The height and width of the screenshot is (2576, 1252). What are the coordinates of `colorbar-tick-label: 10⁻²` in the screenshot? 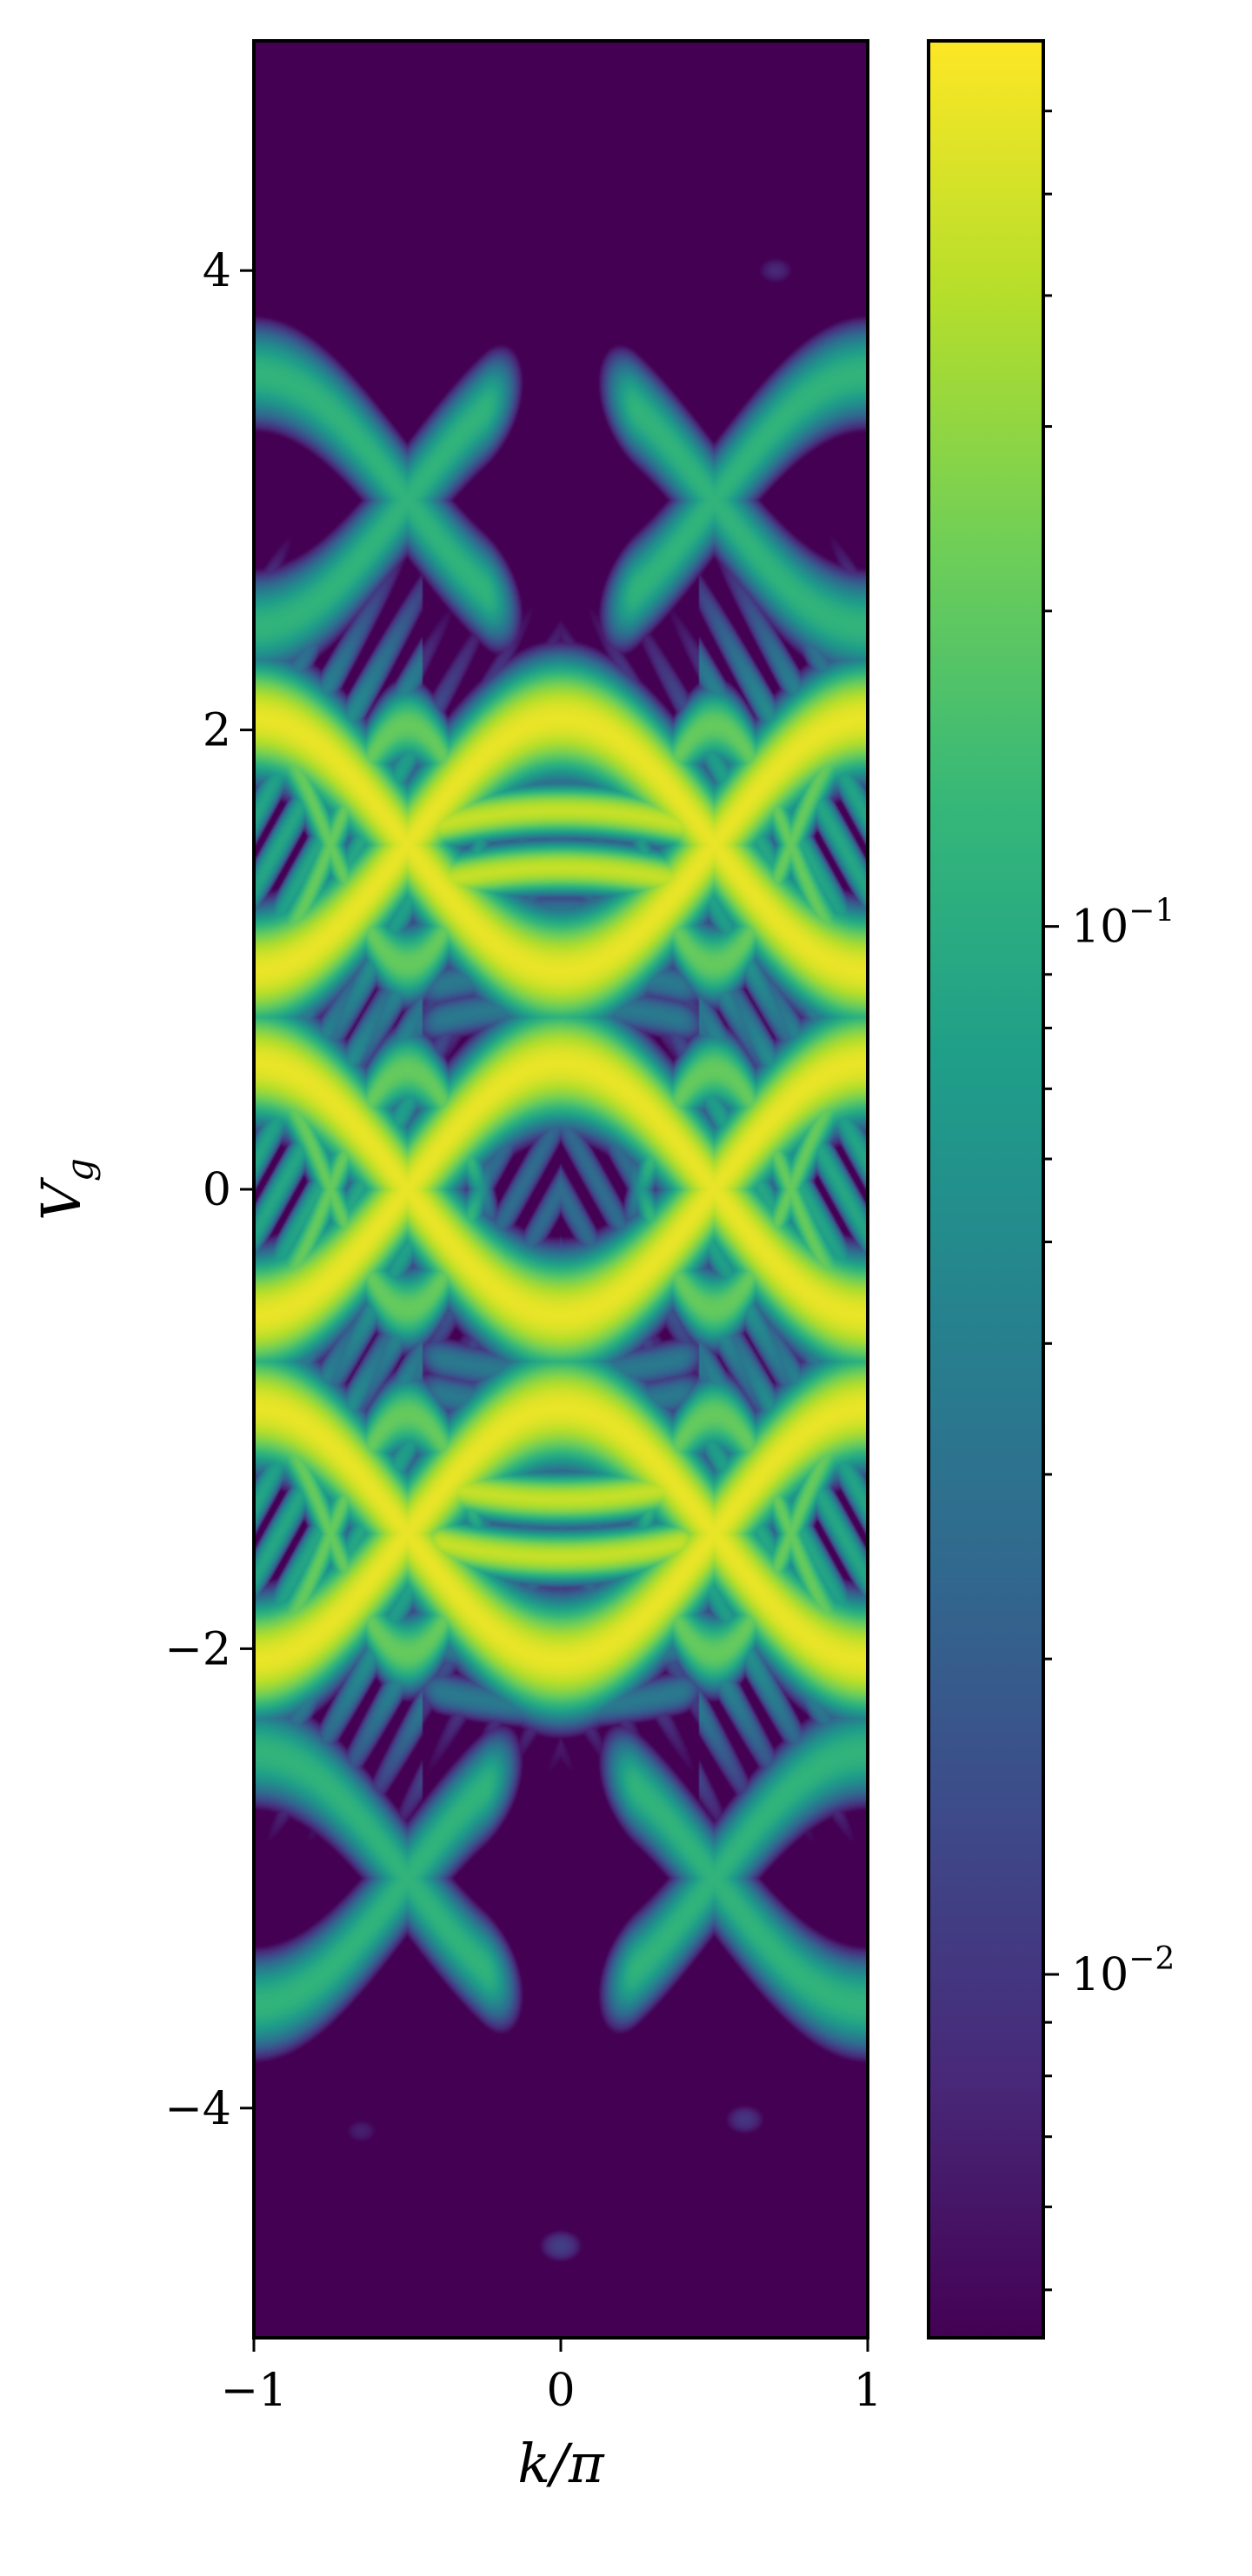 It's located at (1123, 1971).